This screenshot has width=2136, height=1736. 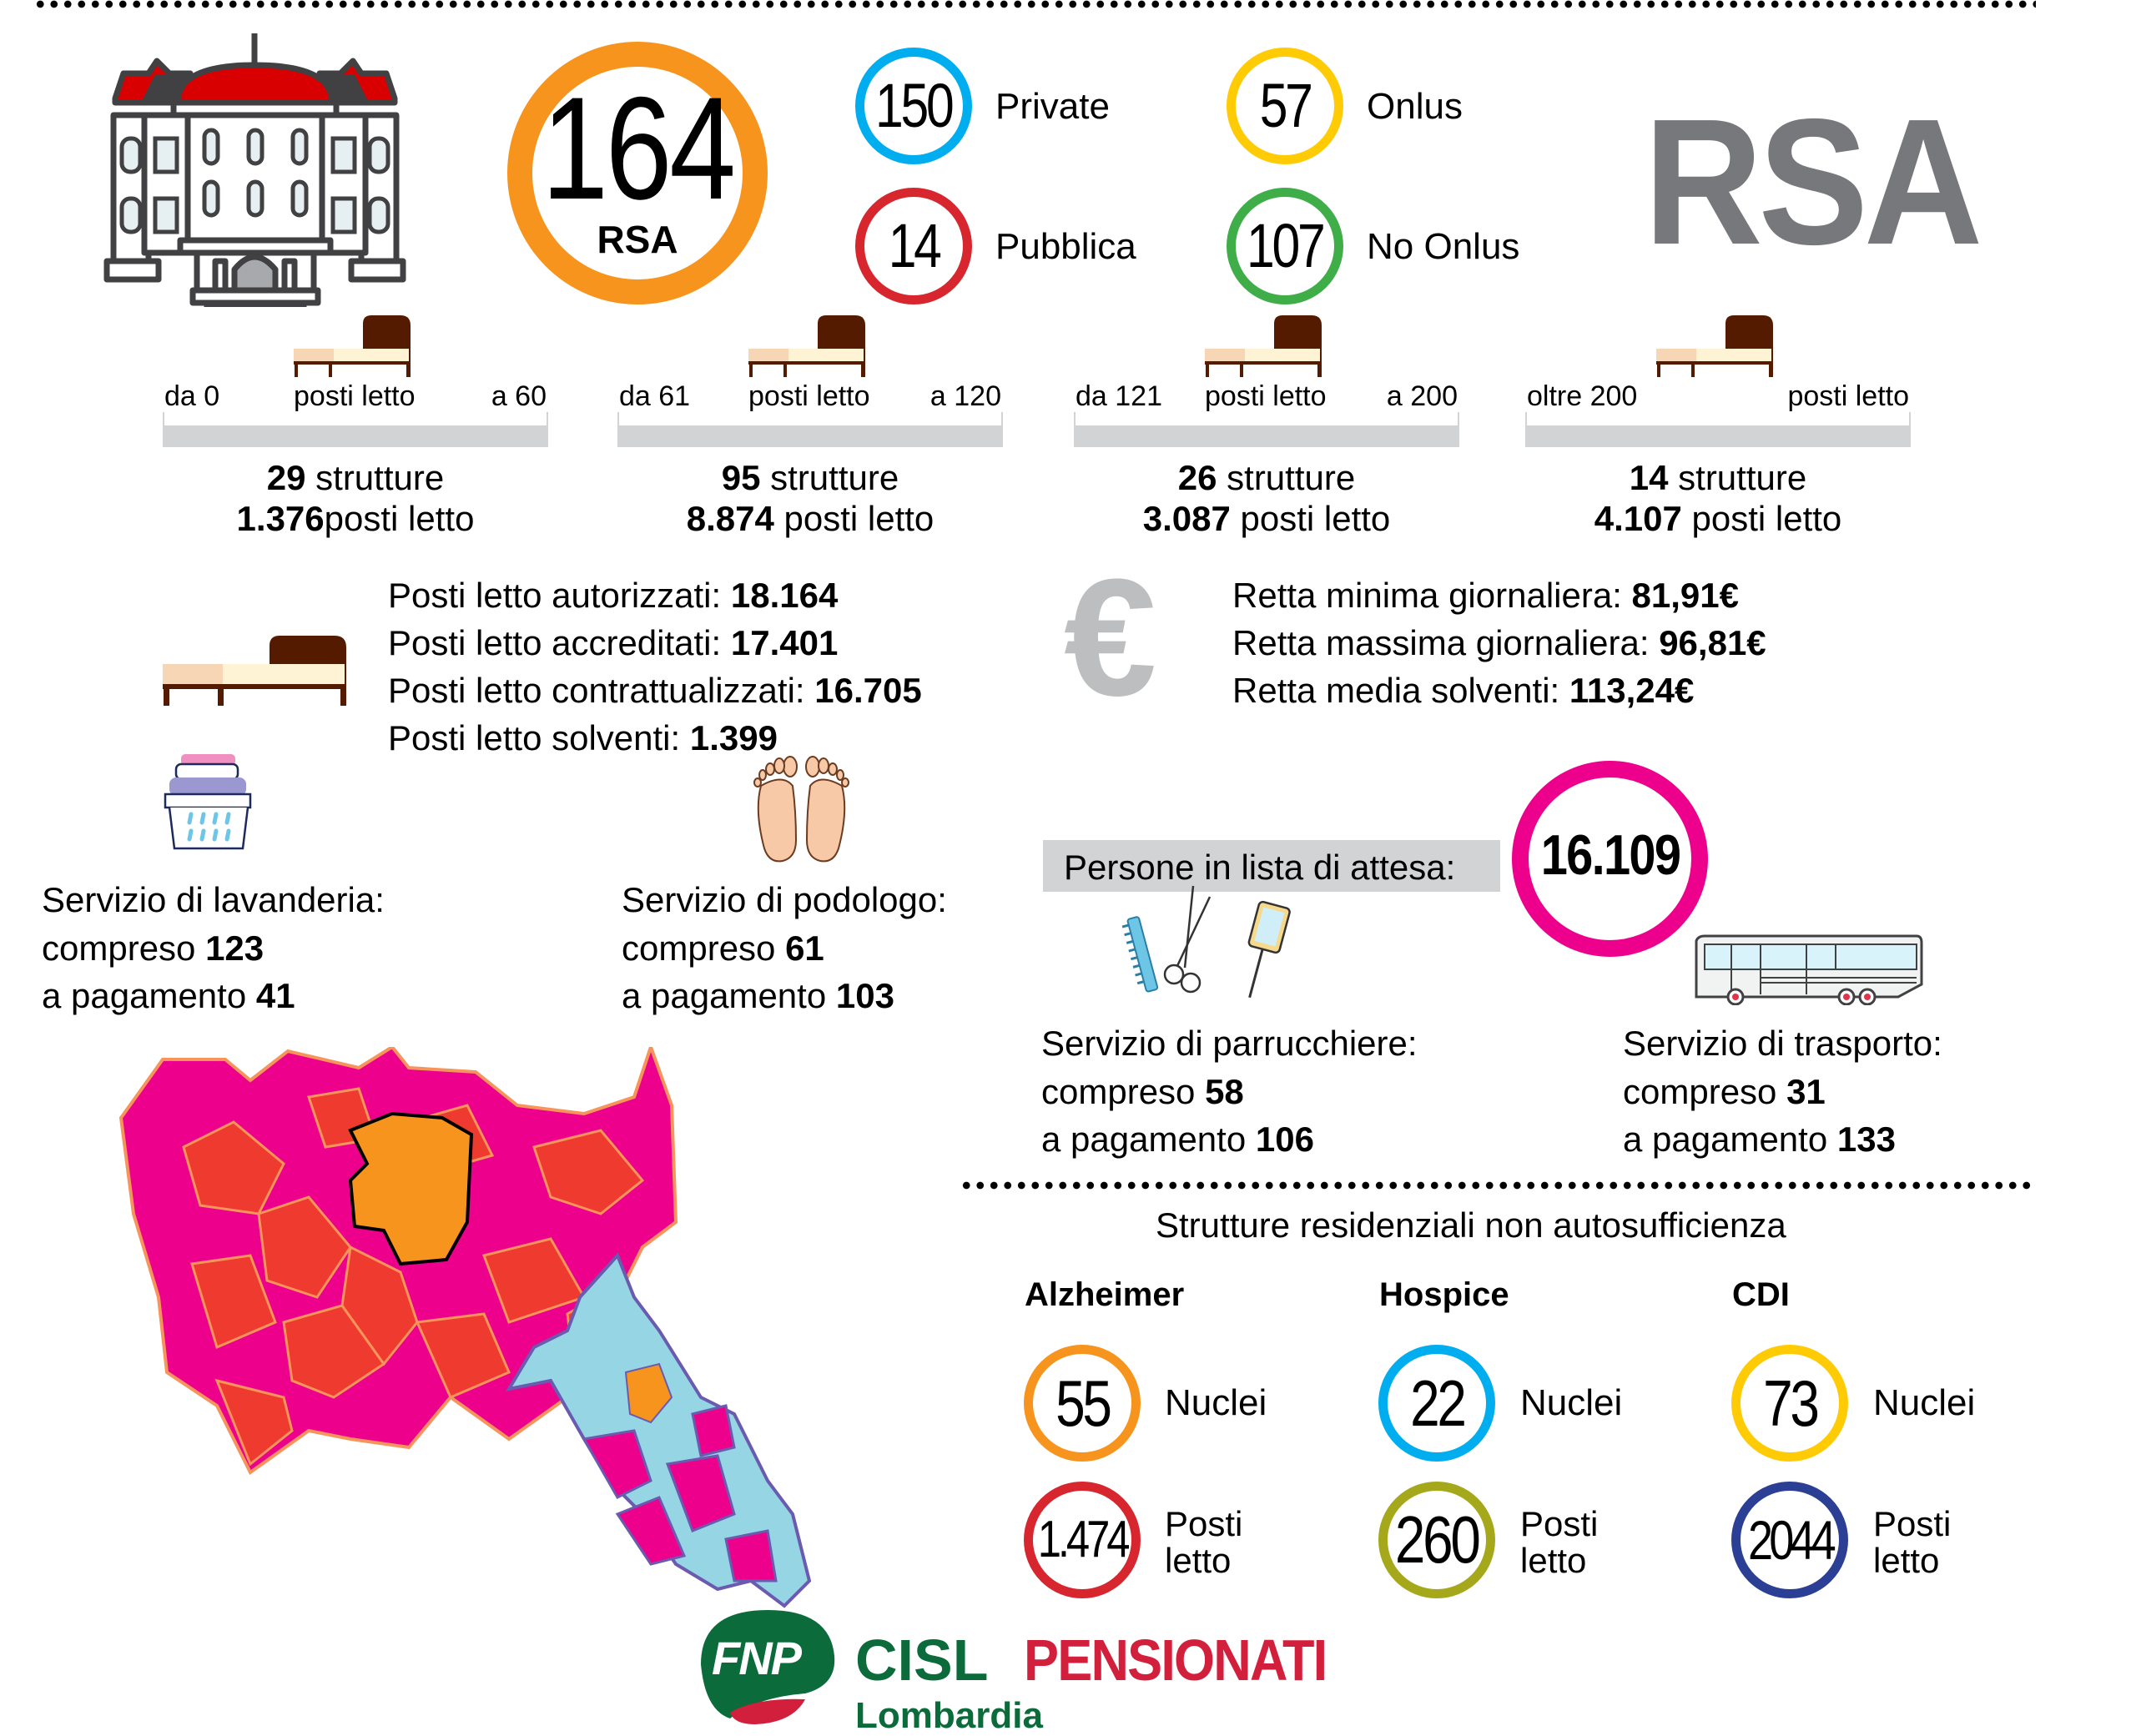 What do you see at coordinates (1809, 969) in the screenshot?
I see `bus-icon` at bounding box center [1809, 969].